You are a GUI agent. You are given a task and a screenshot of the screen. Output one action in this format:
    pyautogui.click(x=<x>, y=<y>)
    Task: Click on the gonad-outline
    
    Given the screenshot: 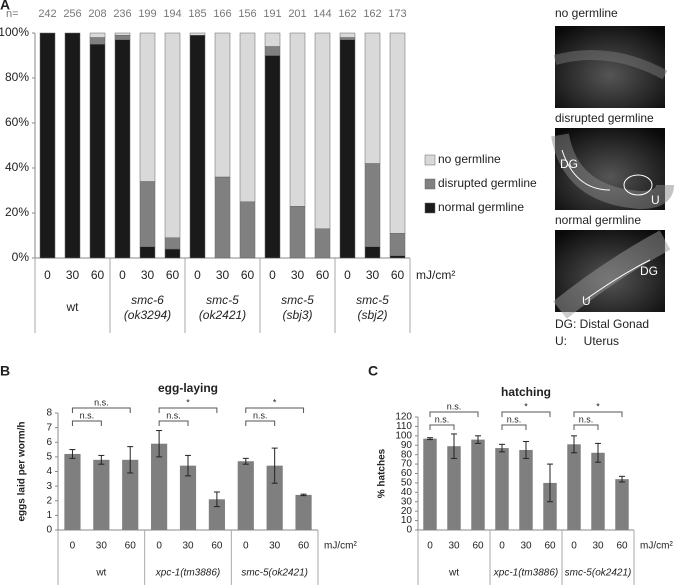 What is the action you would take?
    pyautogui.click(x=586, y=170)
    